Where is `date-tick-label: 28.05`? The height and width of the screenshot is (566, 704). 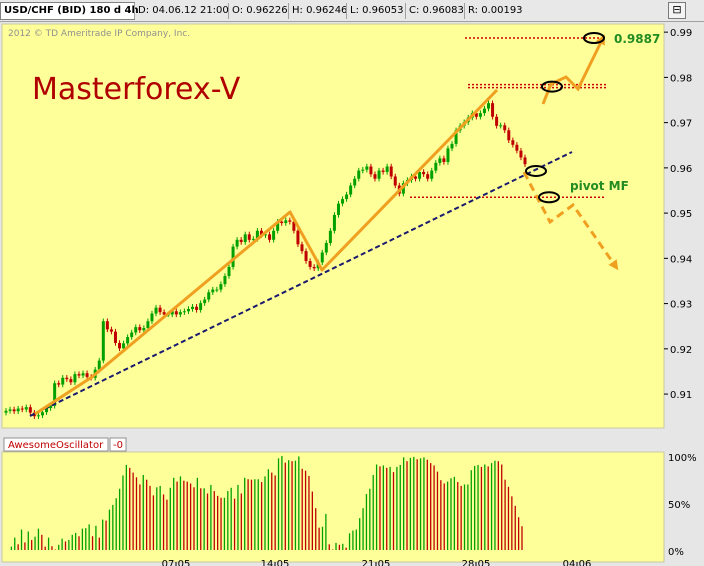 date-tick-label: 28.05 is located at coordinates (476, 562).